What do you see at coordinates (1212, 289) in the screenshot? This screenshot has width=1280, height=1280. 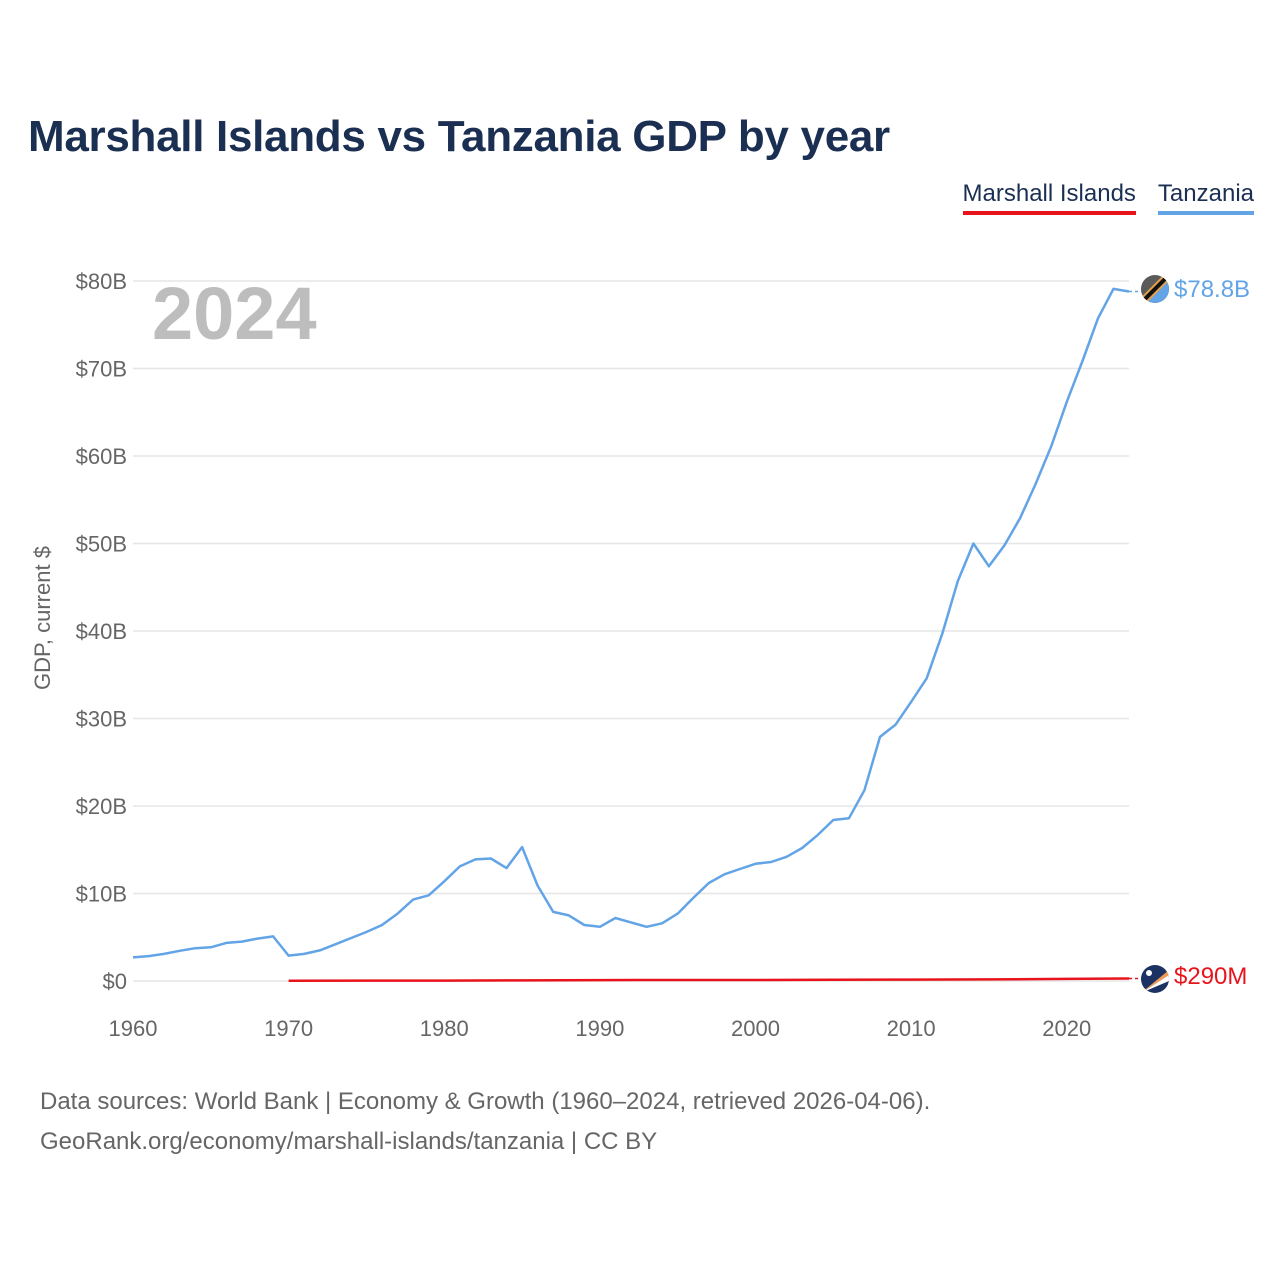 I see `tanzania-end-value: $78.8B` at bounding box center [1212, 289].